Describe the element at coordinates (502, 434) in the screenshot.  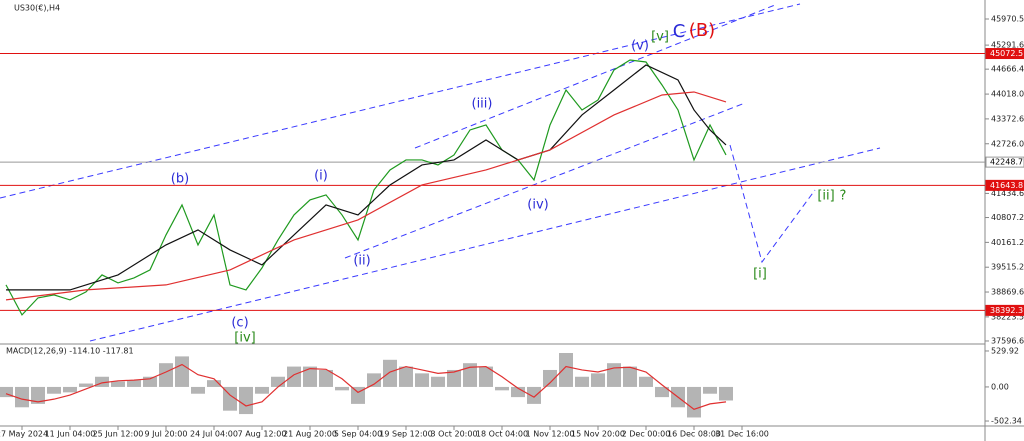
I see `x-tick-label: 18 Oct 04:00` at that location.